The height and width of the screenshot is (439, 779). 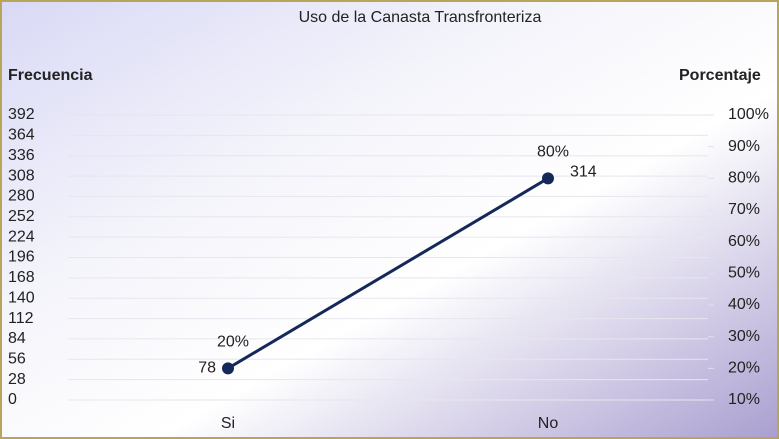 What do you see at coordinates (207, 368) in the screenshot?
I see `frequency-label: 78` at bounding box center [207, 368].